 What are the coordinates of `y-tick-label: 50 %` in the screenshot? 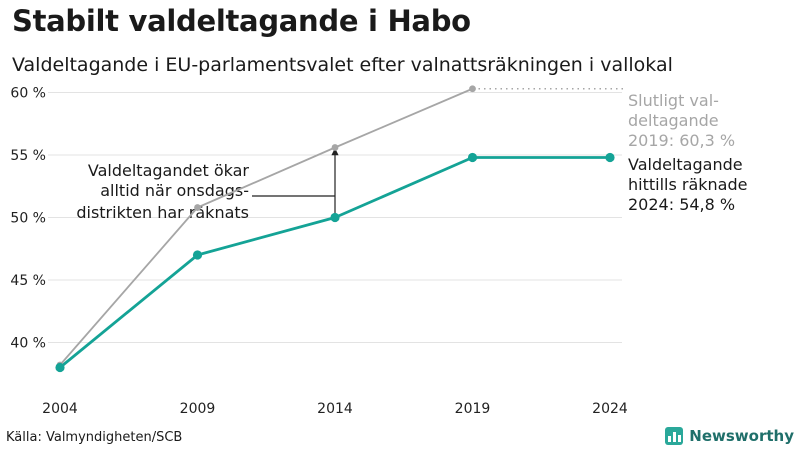 It's located at (28, 219).